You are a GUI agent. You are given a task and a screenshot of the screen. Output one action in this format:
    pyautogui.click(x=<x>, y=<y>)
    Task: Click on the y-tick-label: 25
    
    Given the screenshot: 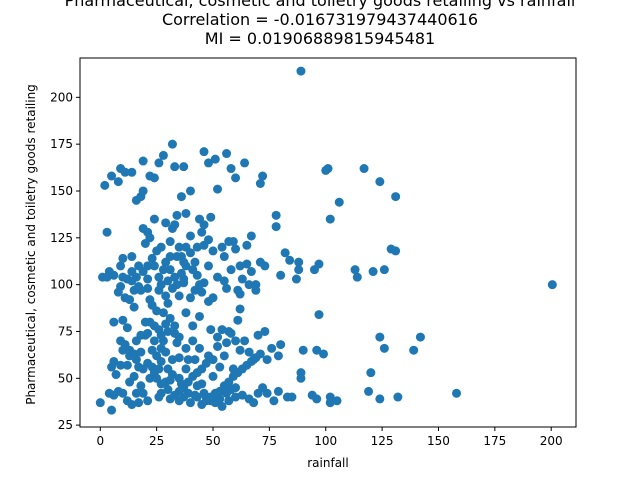 What is the action you would take?
    pyautogui.click(x=65, y=425)
    